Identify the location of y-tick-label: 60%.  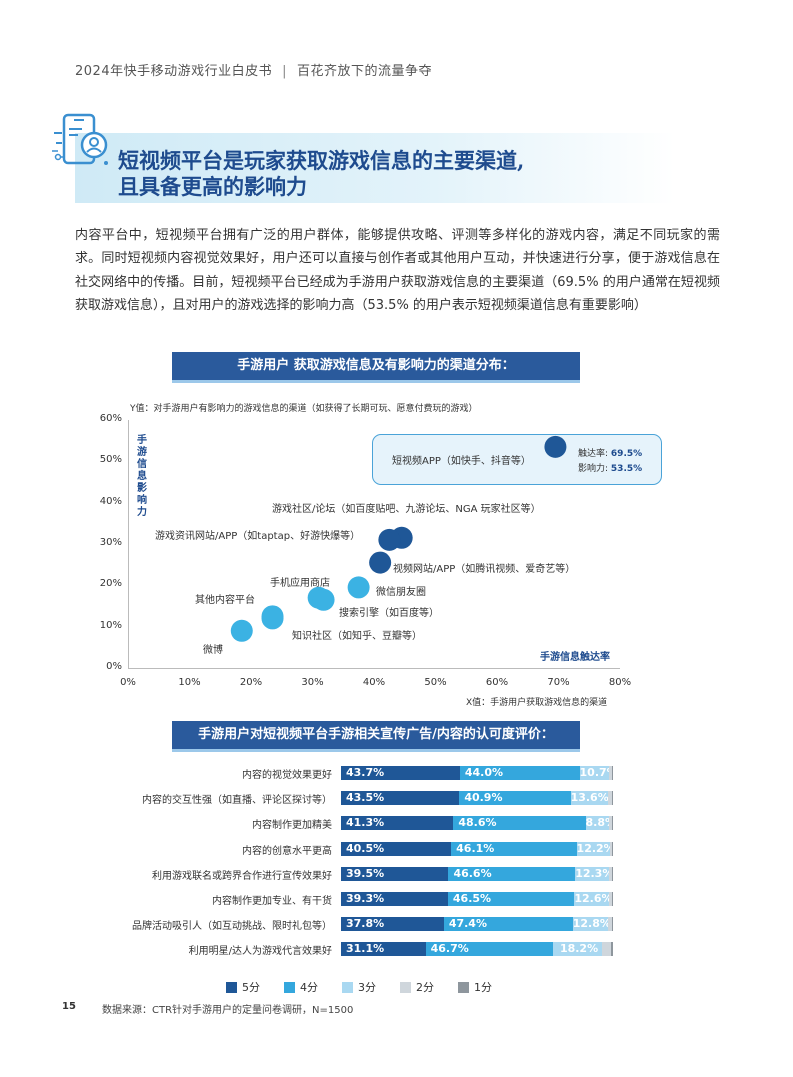
(110, 418).